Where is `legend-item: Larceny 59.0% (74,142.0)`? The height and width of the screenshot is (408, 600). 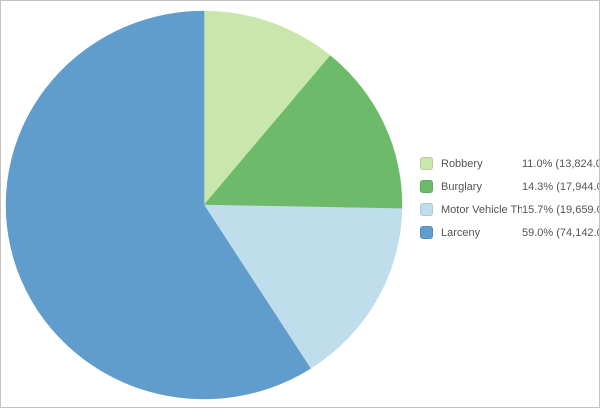
legend-item: Larceny 59.0% (74,142.0) is located at coordinates (510, 232).